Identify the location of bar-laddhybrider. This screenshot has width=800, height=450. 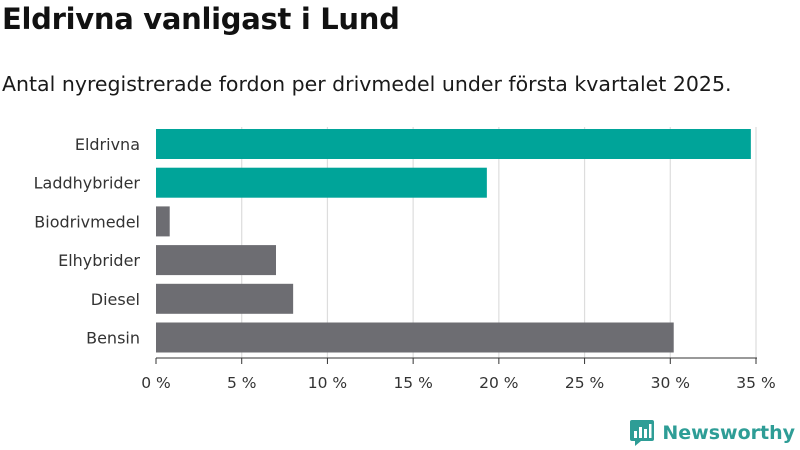
(321, 182).